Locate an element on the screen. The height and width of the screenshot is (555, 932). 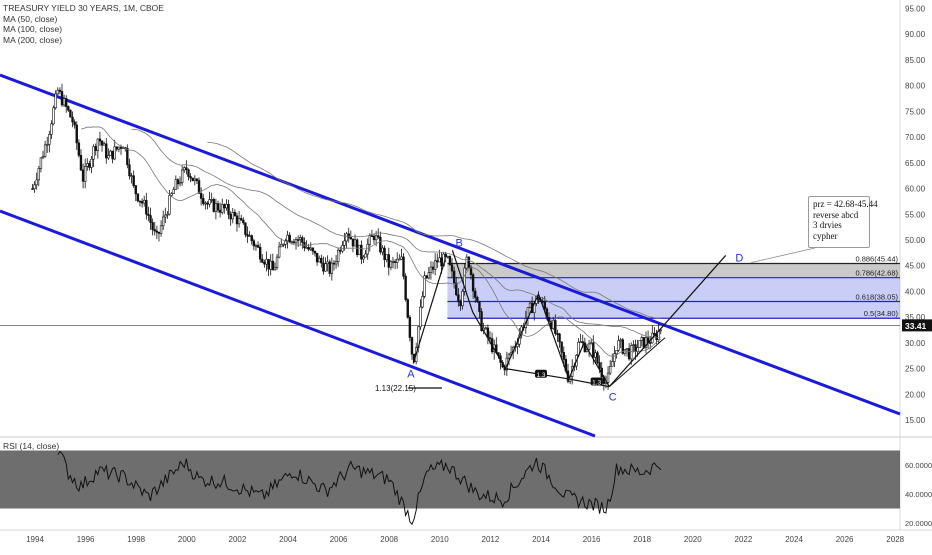
rsi-tick-label: 60.0000 is located at coordinates (918, 465).